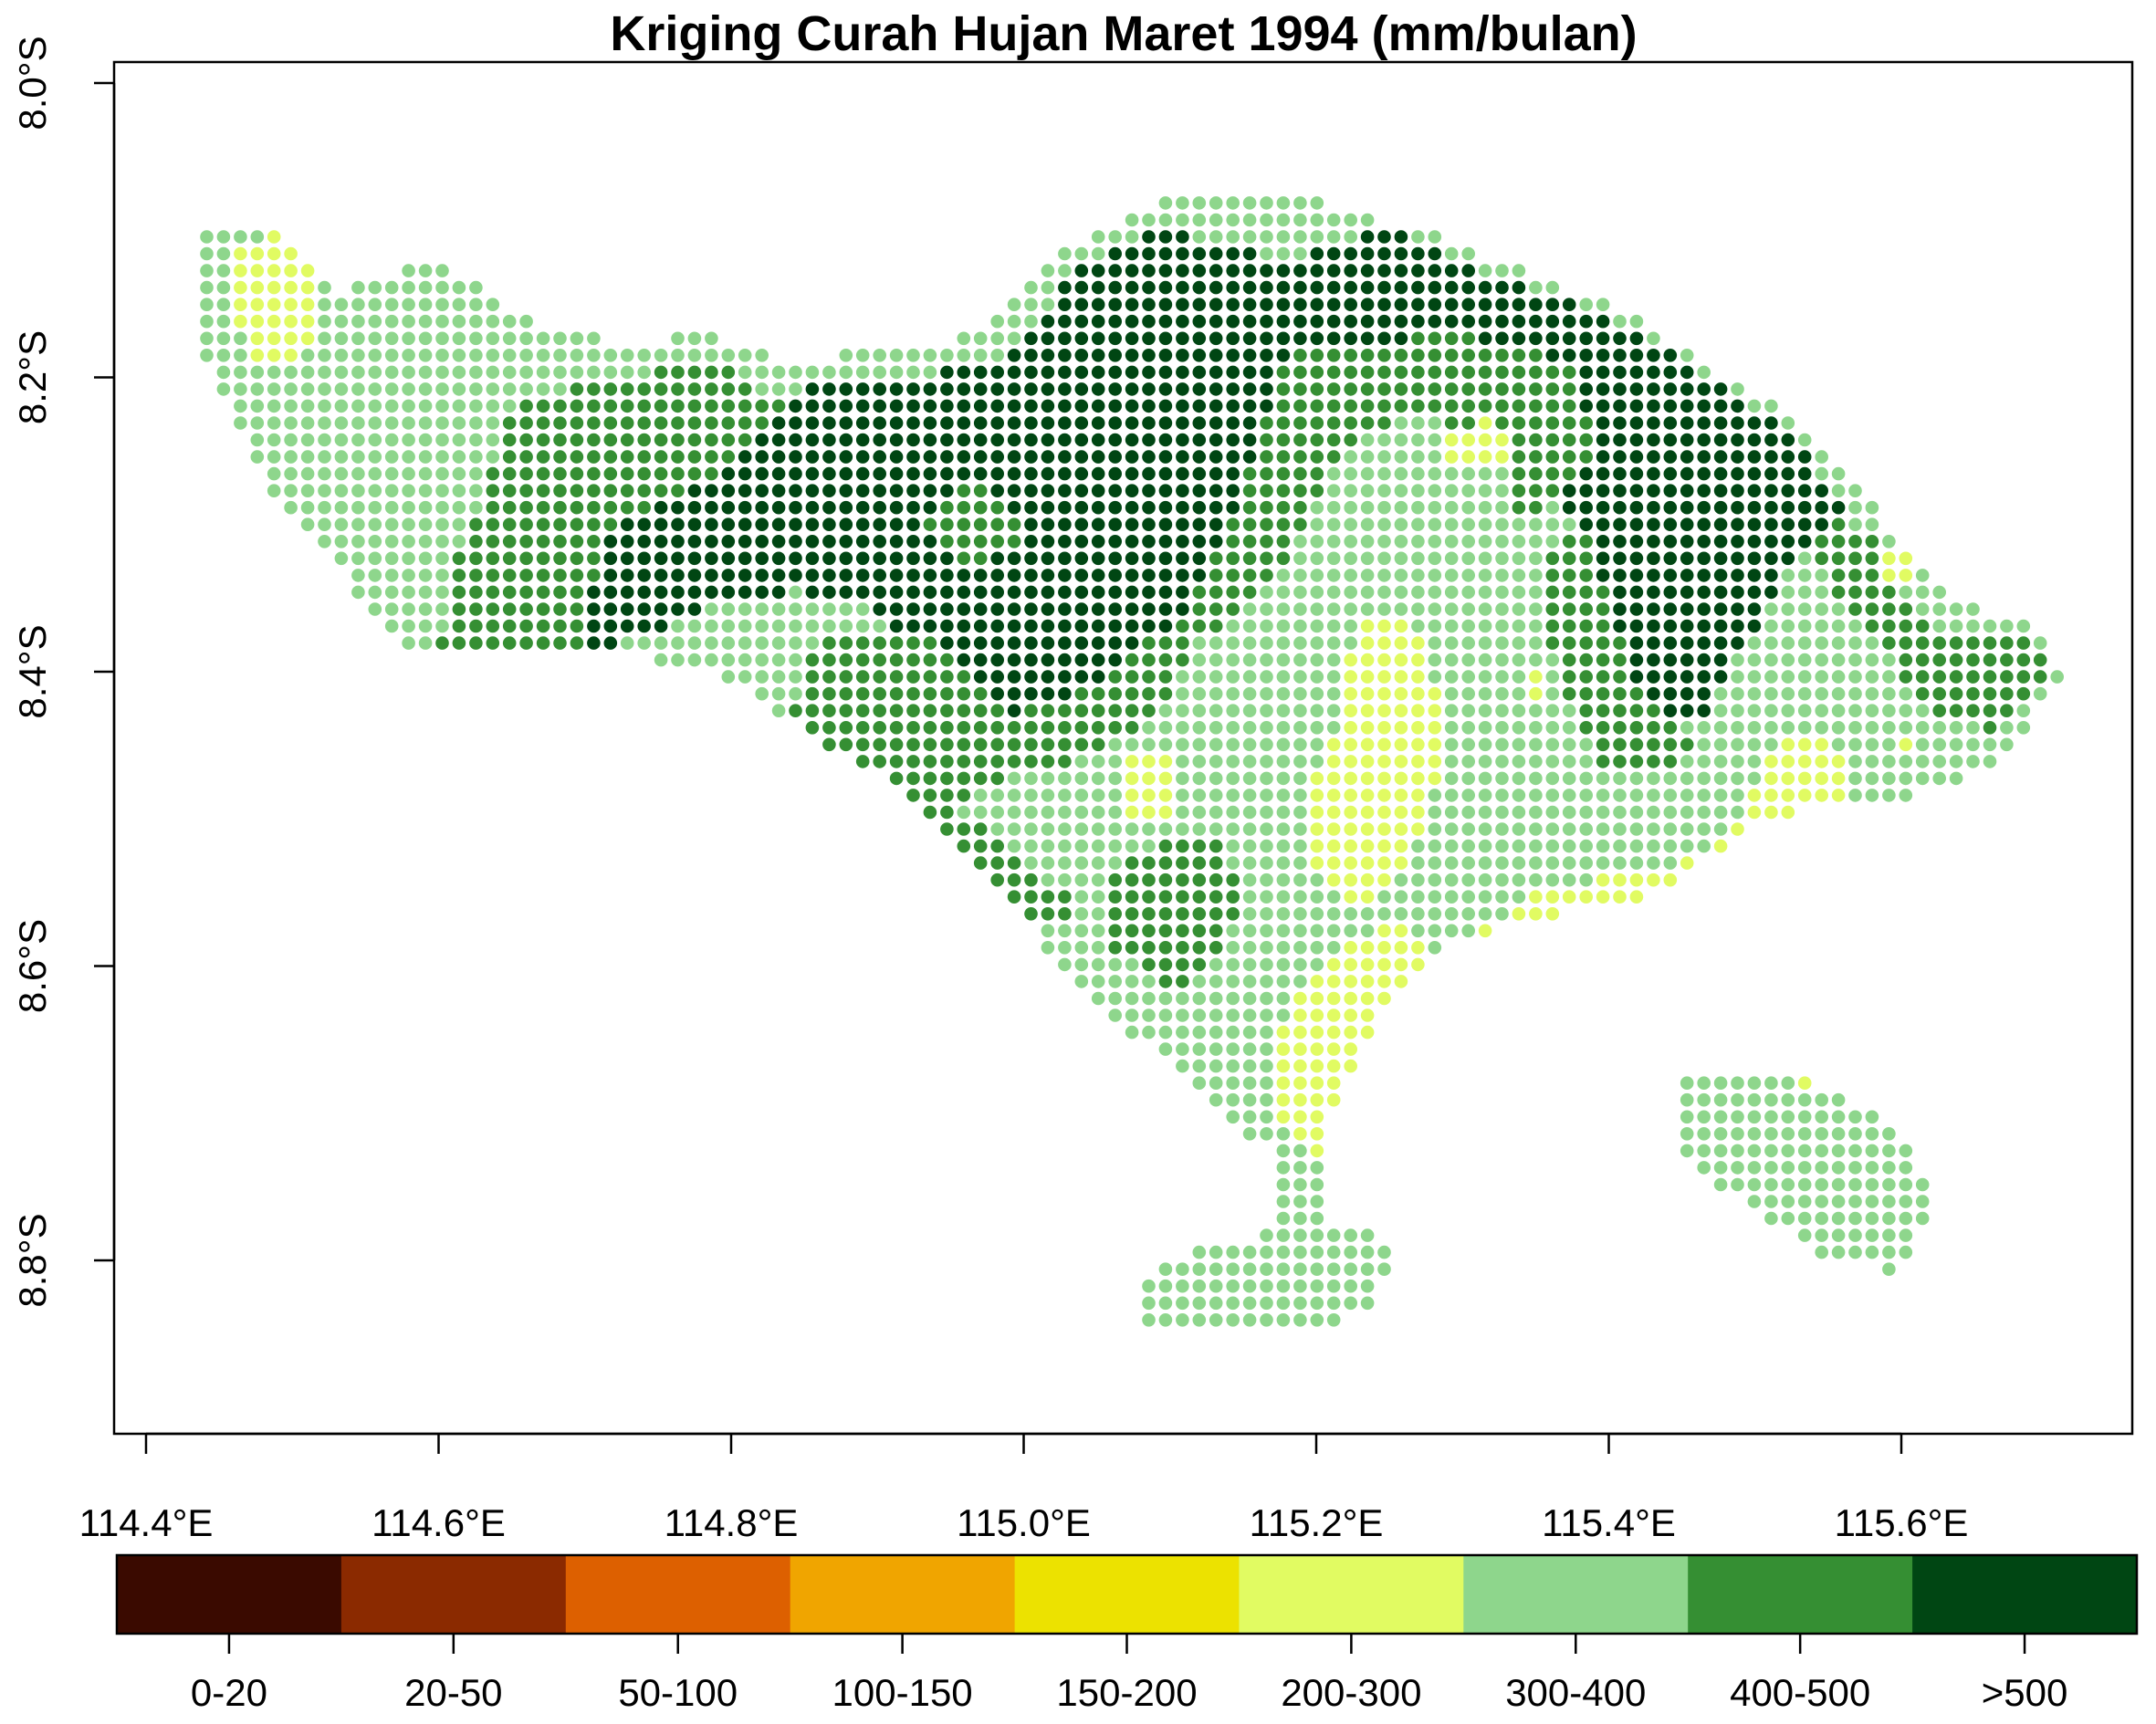 This screenshot has height=1724, width=2156. I want to click on legend-label: 50-100, so click(678, 1693).